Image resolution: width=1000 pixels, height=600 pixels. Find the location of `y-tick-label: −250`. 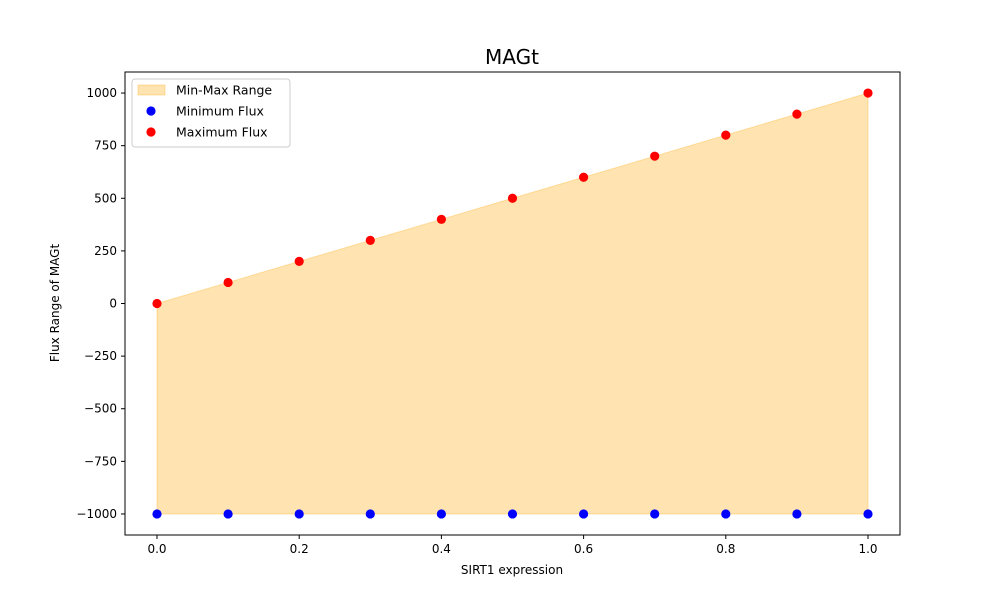

y-tick-label: −250 is located at coordinates (100, 356).